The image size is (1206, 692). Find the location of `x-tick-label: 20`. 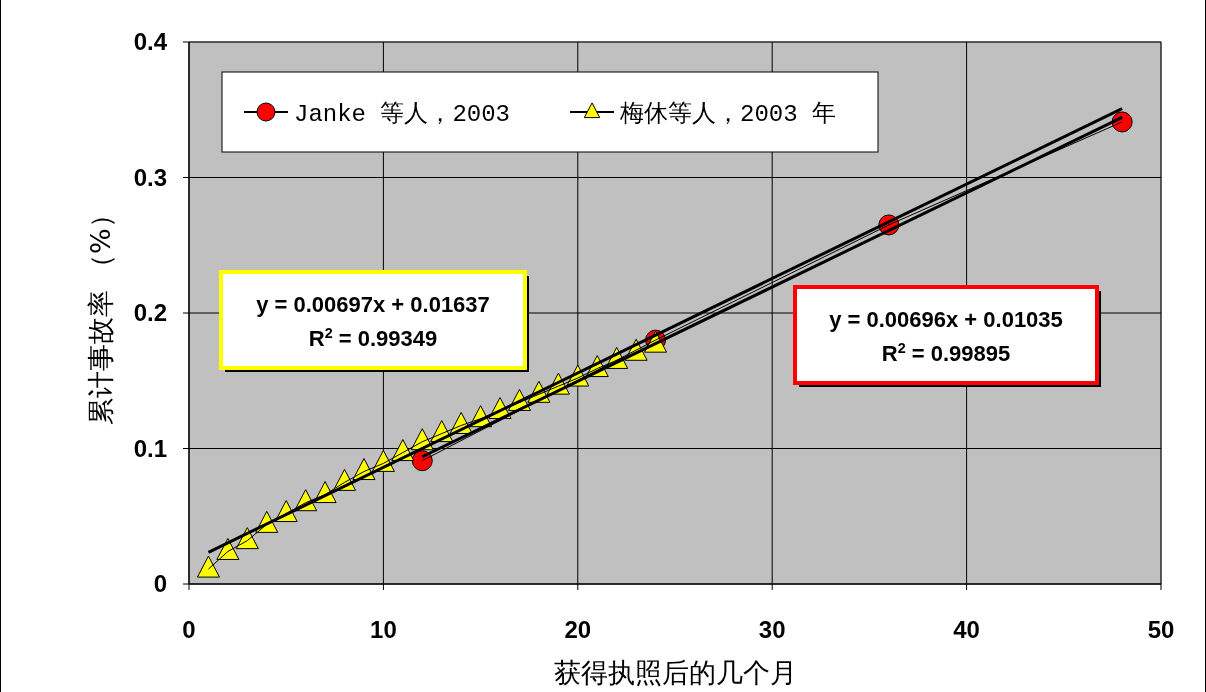

x-tick-label: 20 is located at coordinates (578, 629).